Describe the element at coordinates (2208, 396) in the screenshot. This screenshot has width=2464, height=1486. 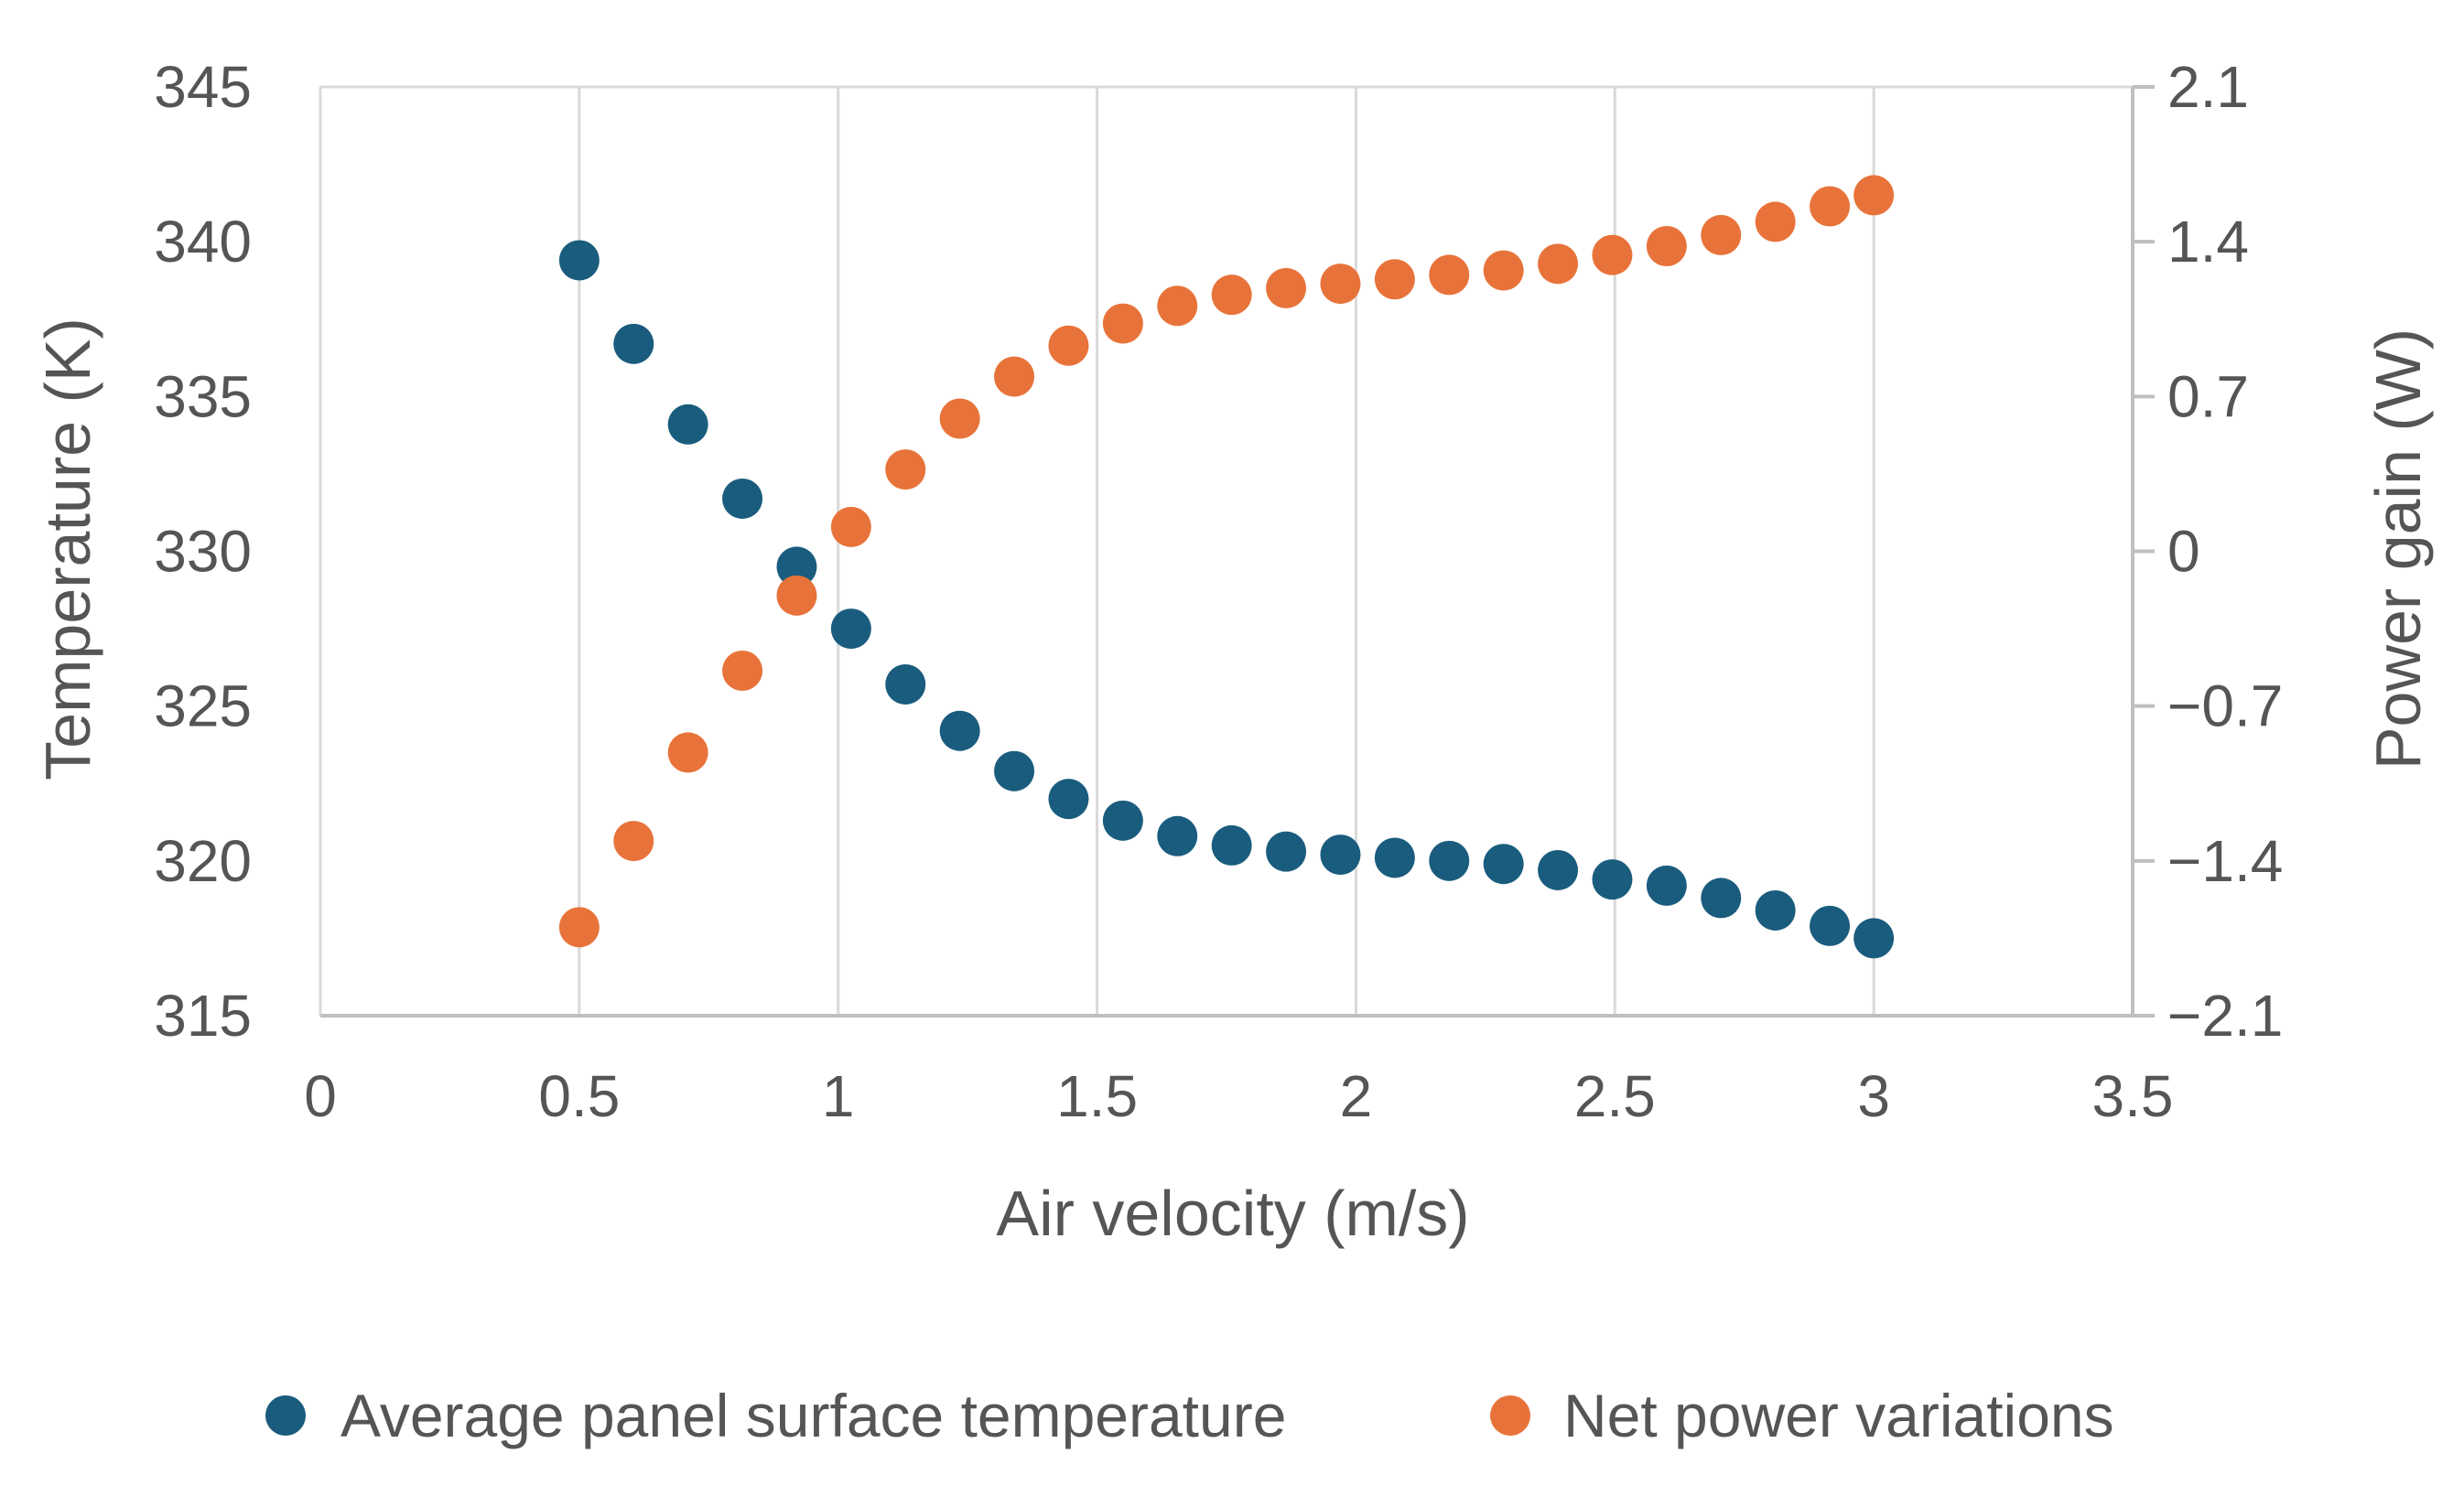
I see `y2-tick-label: 0.7` at that location.